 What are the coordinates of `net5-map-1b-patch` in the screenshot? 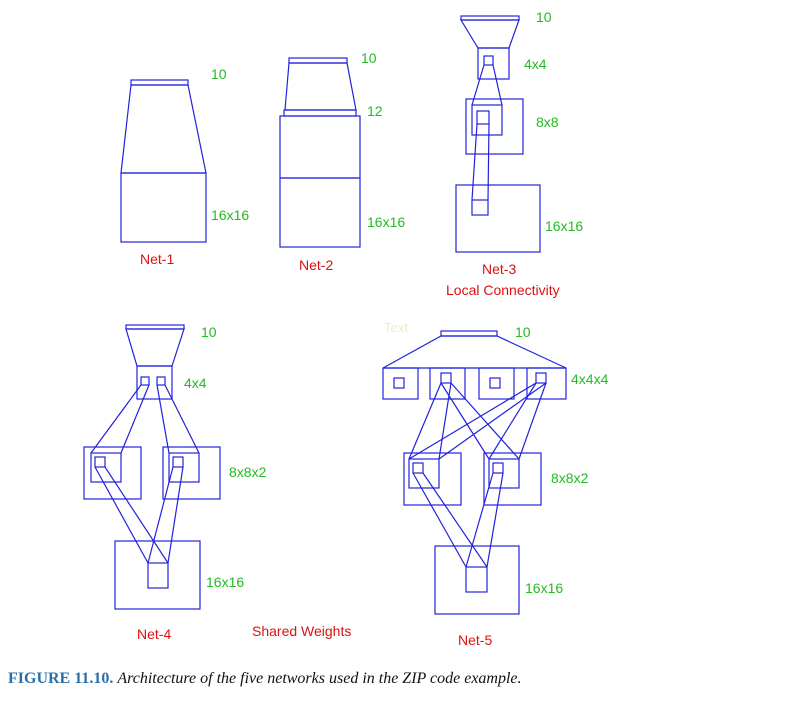 It's located at (504, 473).